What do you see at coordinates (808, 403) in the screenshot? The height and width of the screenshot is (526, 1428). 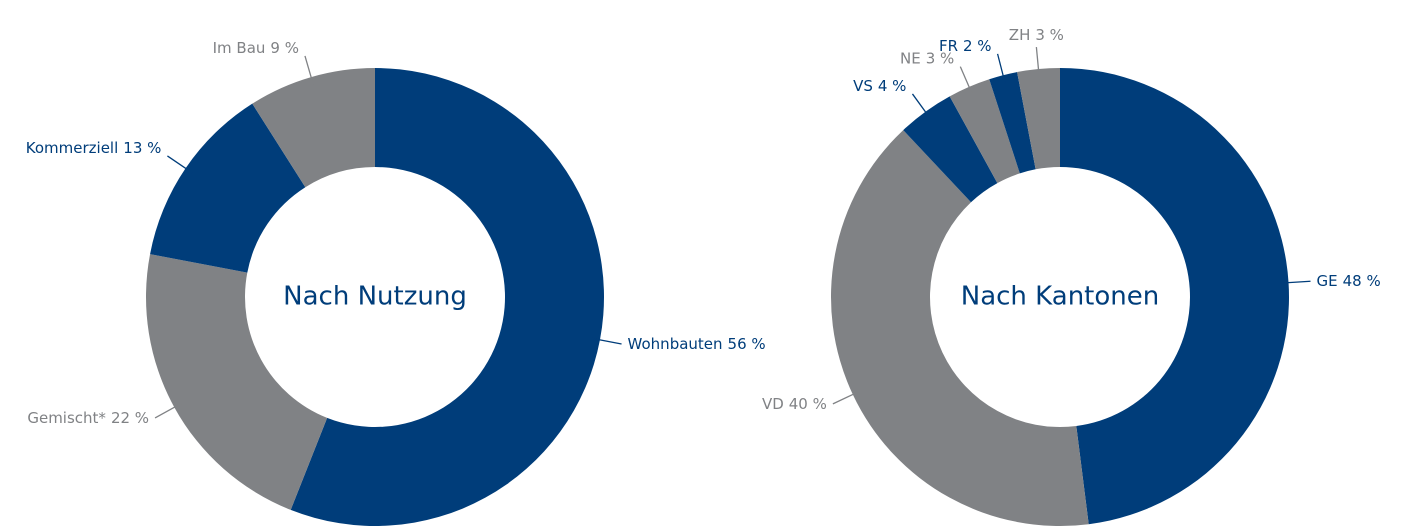 I see `value-label: 40 %` at bounding box center [808, 403].